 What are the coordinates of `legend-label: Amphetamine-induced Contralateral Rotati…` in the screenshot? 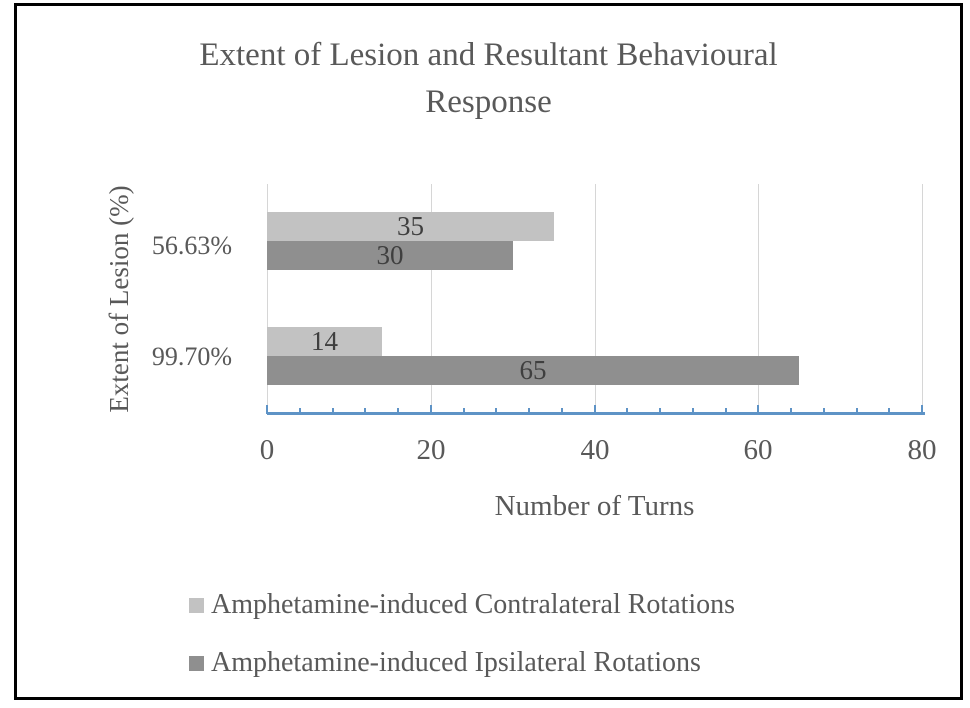 It's located at (473, 604).